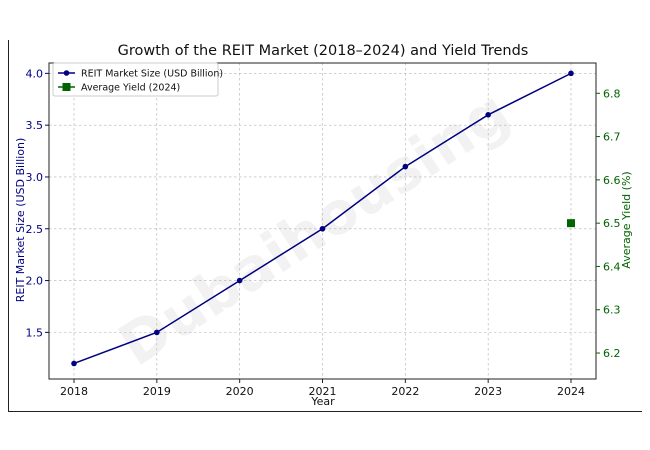  What do you see at coordinates (405, 391) in the screenshot?
I see `x-tick-label: 2022` at bounding box center [405, 391].